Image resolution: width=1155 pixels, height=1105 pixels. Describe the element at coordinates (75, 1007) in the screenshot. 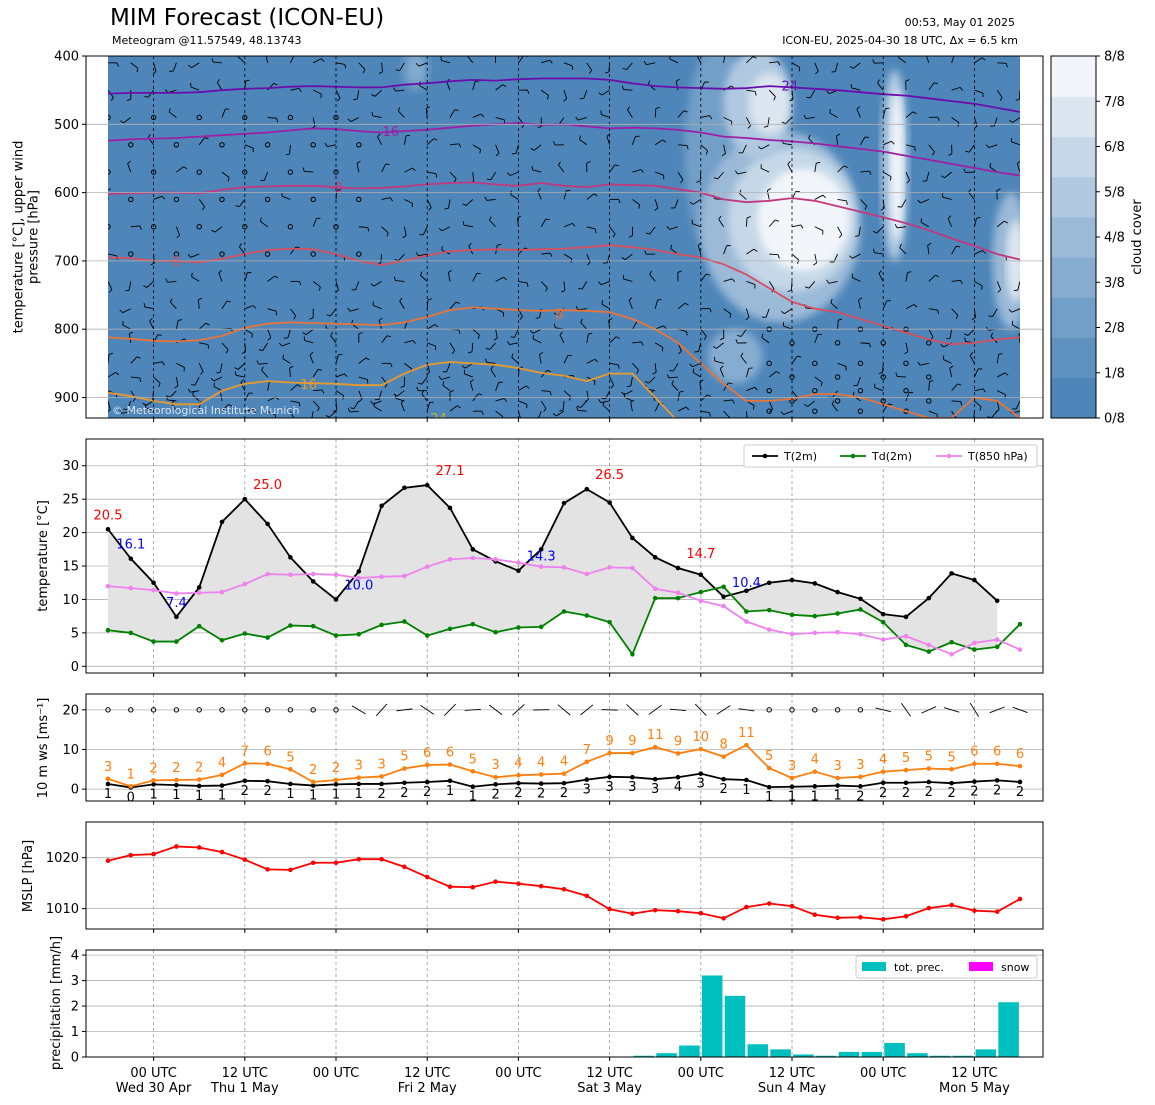

I see `prec-ytick-label: 2` at that location.